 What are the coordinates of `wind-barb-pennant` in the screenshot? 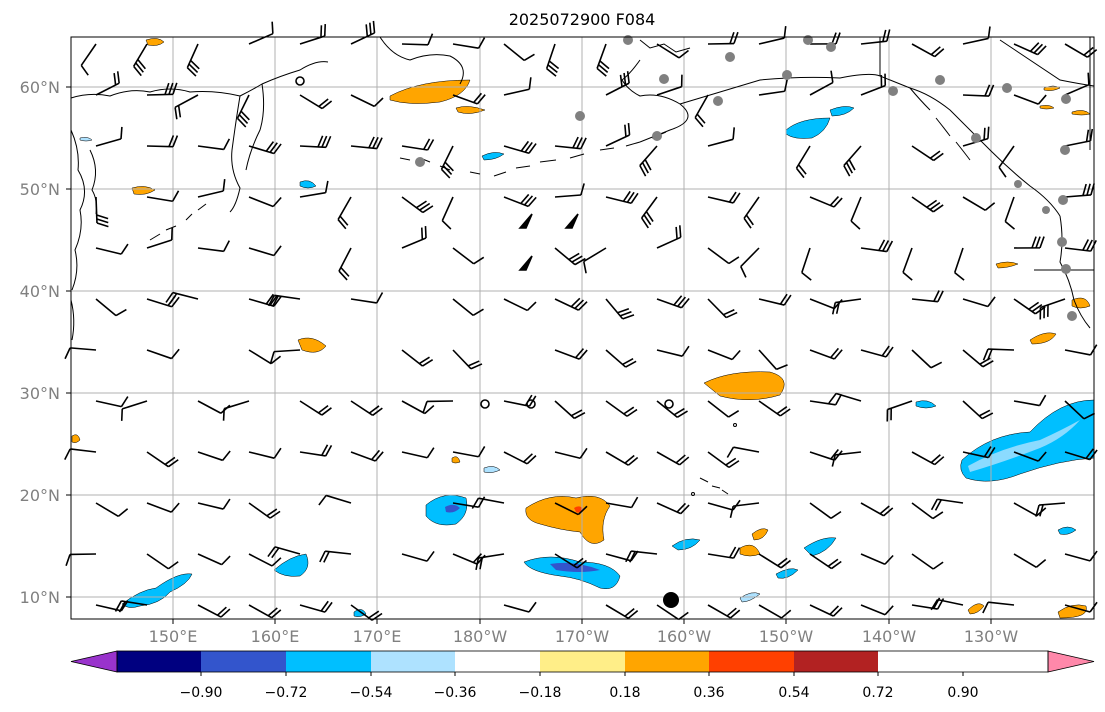 It's located at (571, 221).